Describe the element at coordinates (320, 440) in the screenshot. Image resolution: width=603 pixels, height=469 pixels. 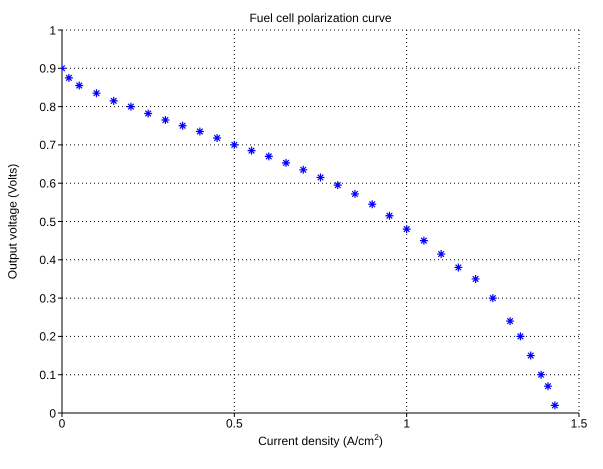
I see `x-axis-title: Current density (A/cm$^{2}$)` at that location.